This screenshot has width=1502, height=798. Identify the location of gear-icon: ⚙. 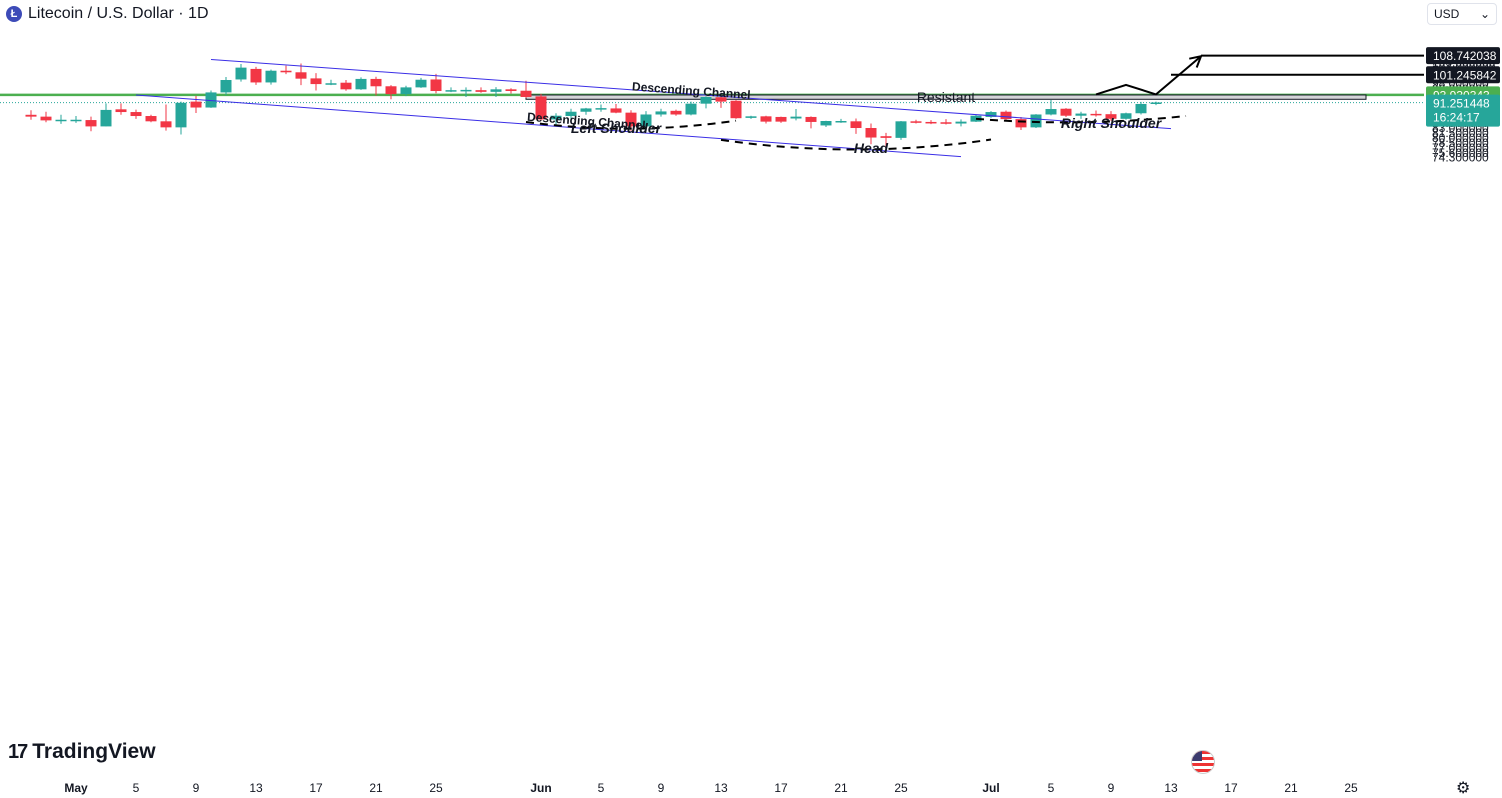
(1463, 788).